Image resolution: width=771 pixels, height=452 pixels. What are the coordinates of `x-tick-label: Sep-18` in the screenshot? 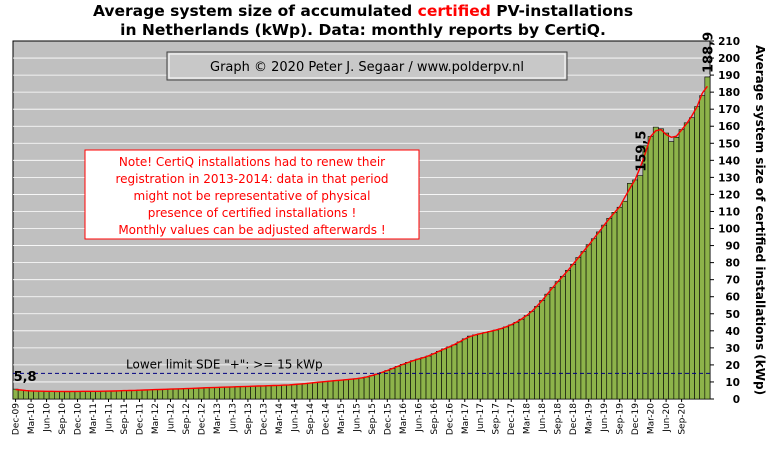 It's located at (559, 419).